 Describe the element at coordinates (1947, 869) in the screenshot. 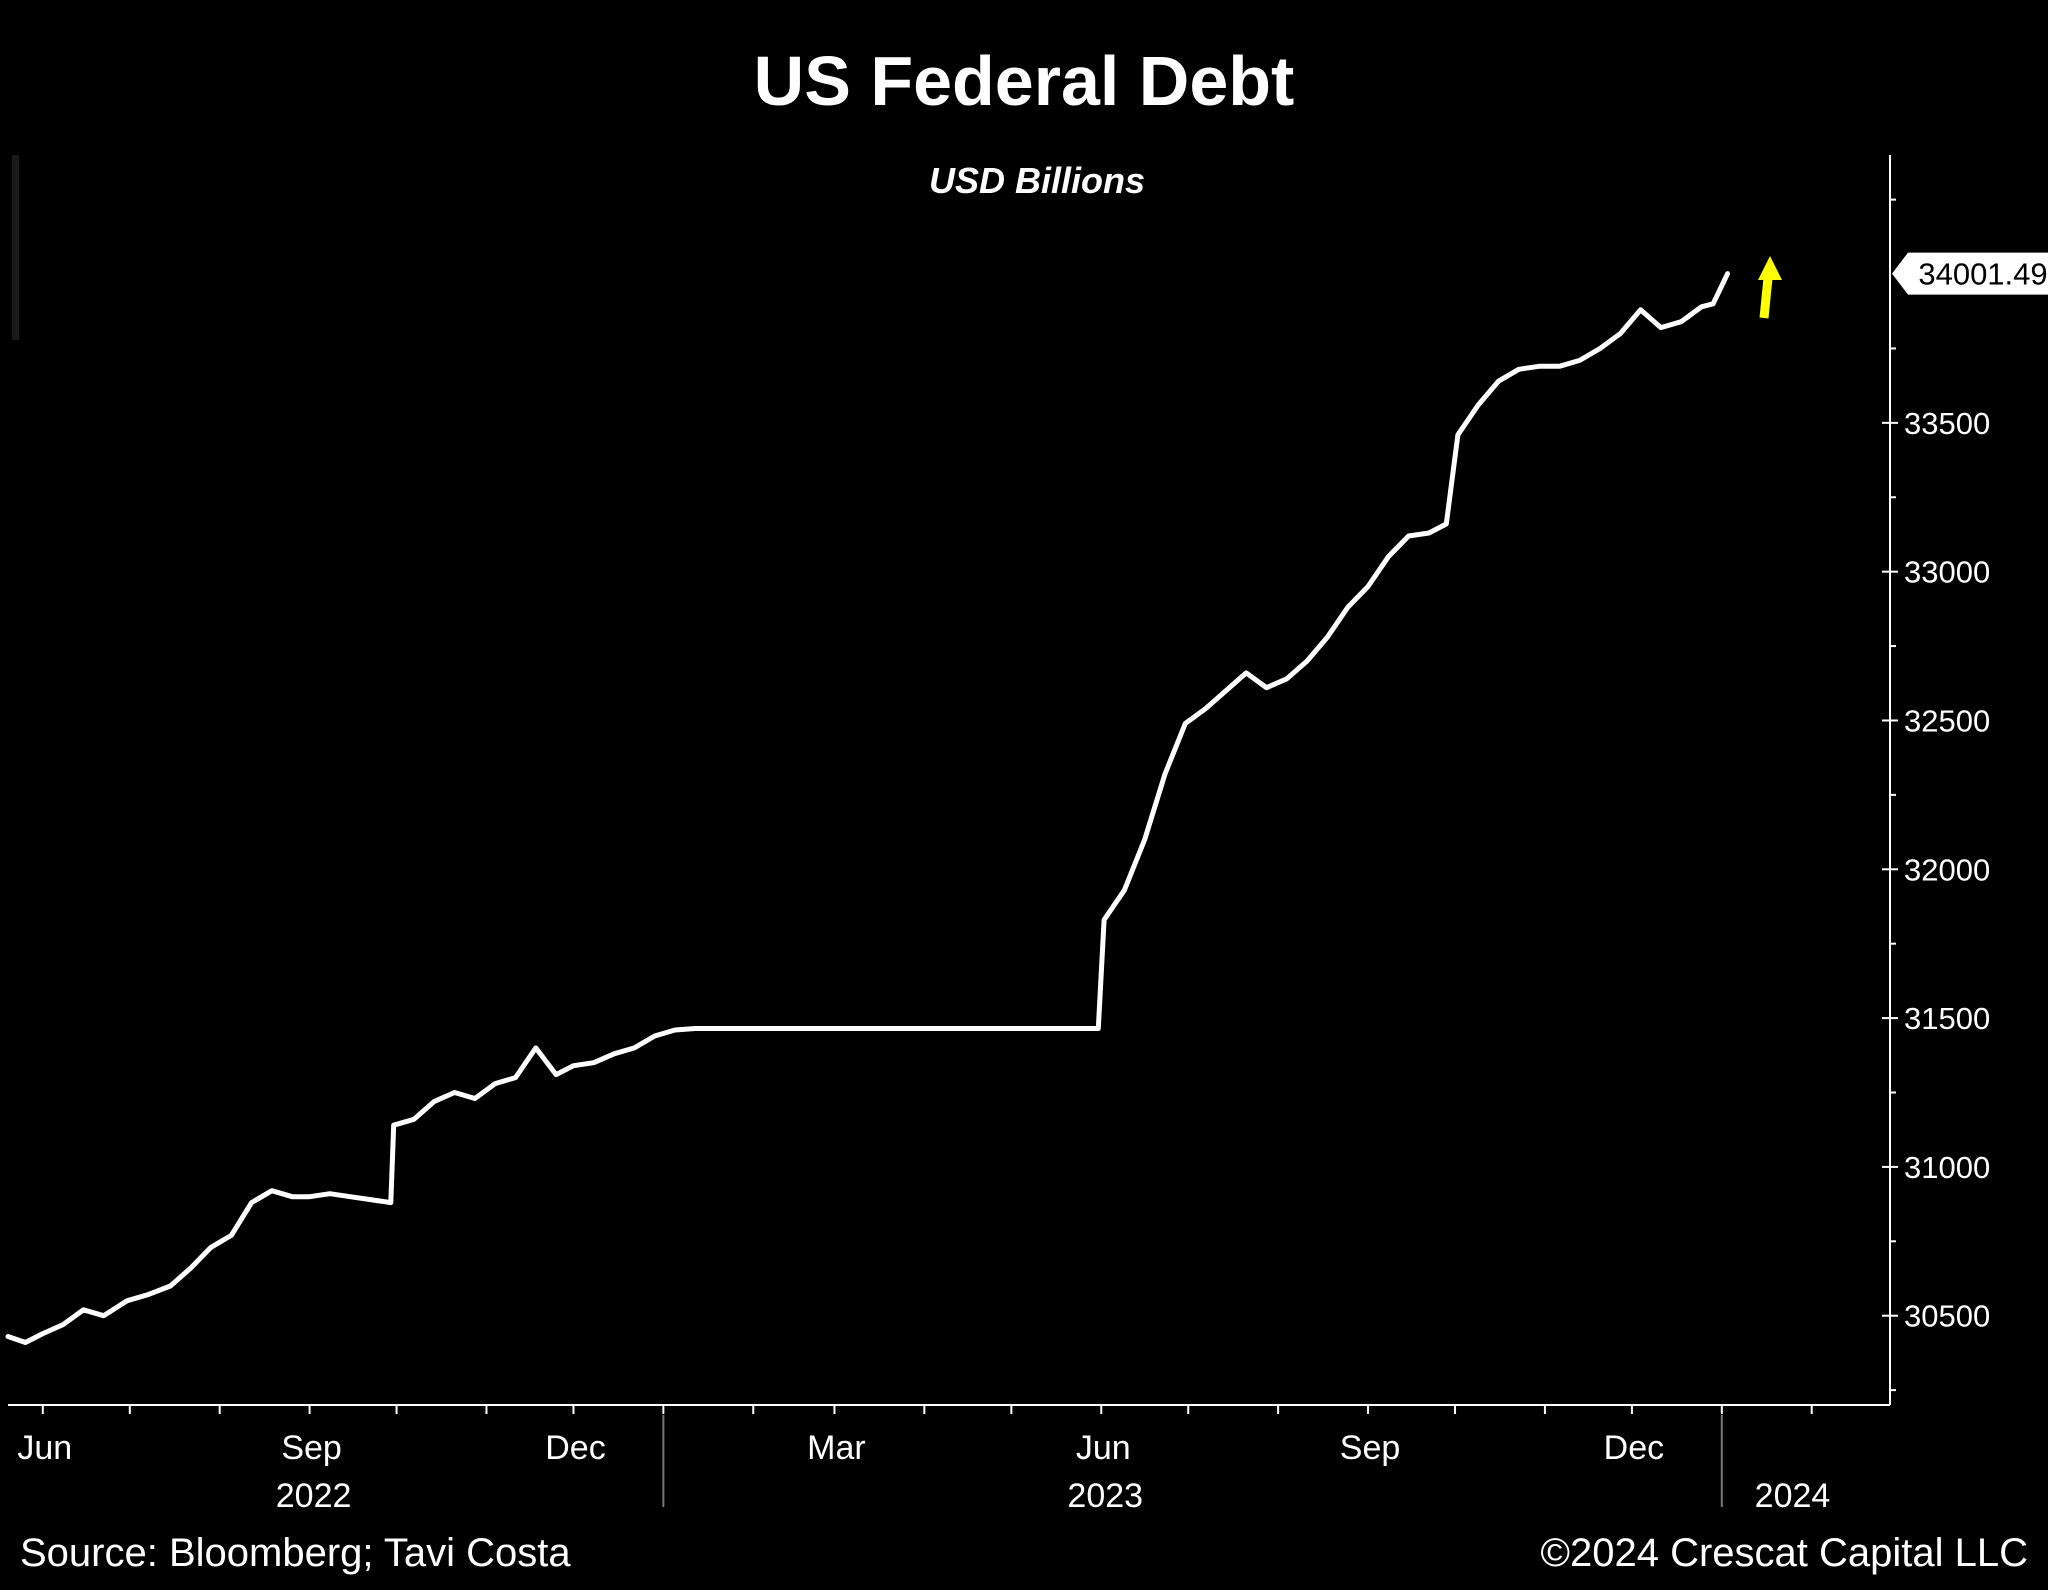

I see `y-tick-label: 32000` at that location.